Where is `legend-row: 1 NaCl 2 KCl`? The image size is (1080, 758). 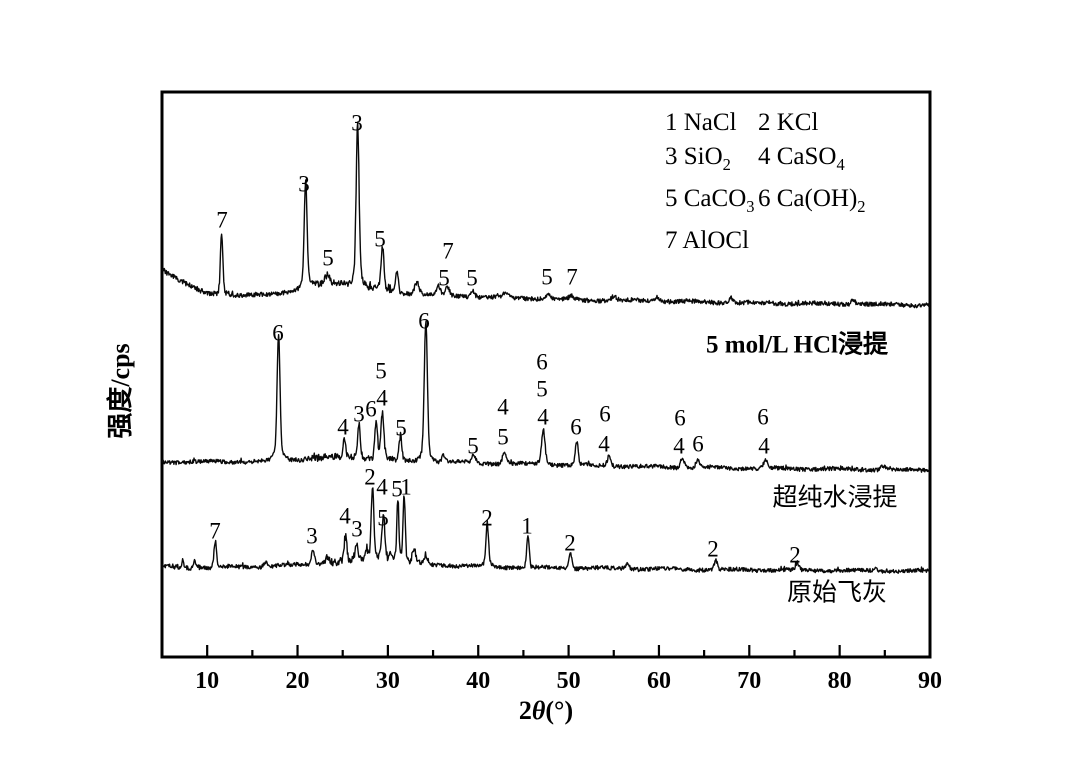 legend-row: 1 NaCl 2 KCl is located at coordinates (765, 123).